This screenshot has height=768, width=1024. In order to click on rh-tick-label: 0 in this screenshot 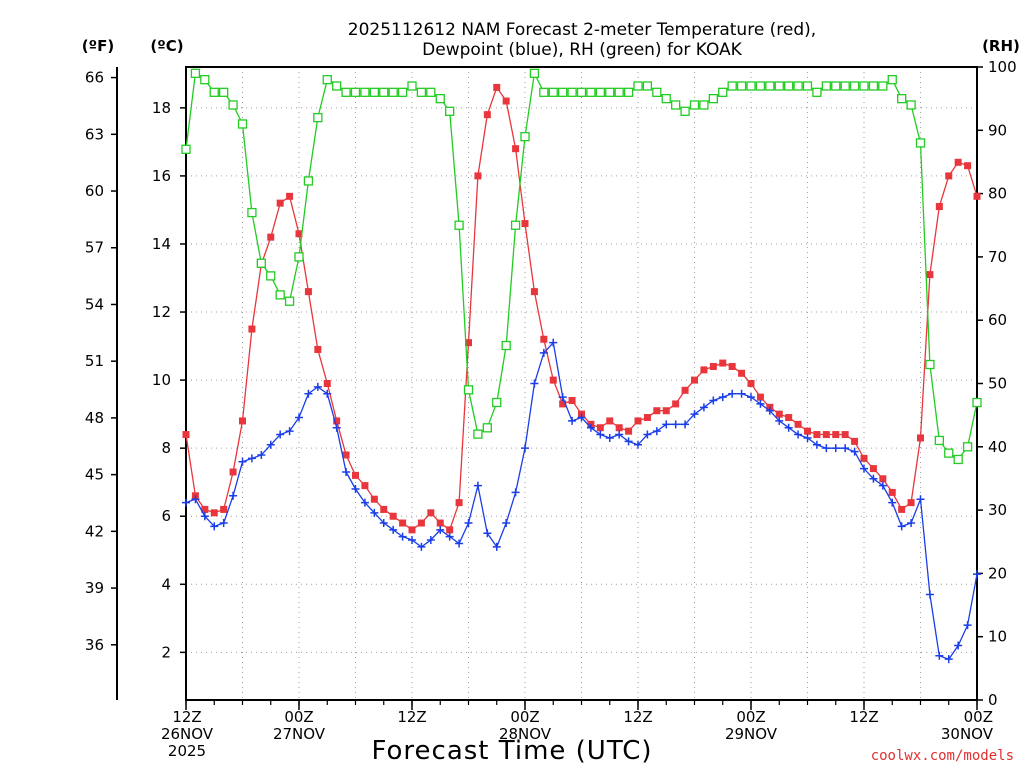, I will do `click(993, 700)`.